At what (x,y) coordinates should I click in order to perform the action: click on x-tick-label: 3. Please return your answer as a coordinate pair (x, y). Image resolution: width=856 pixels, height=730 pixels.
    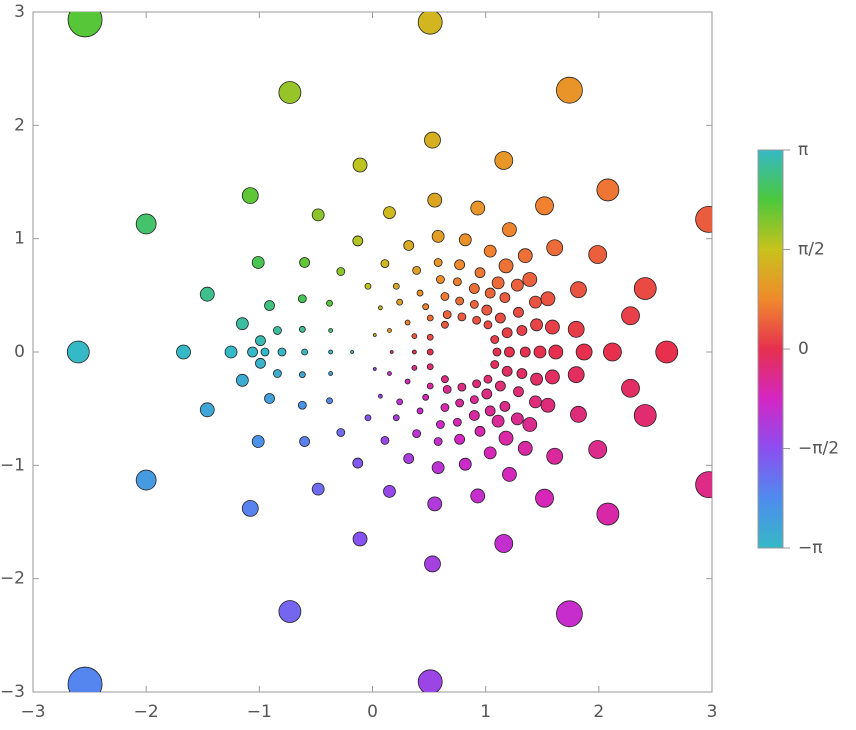
    Looking at the image, I should click on (712, 712).